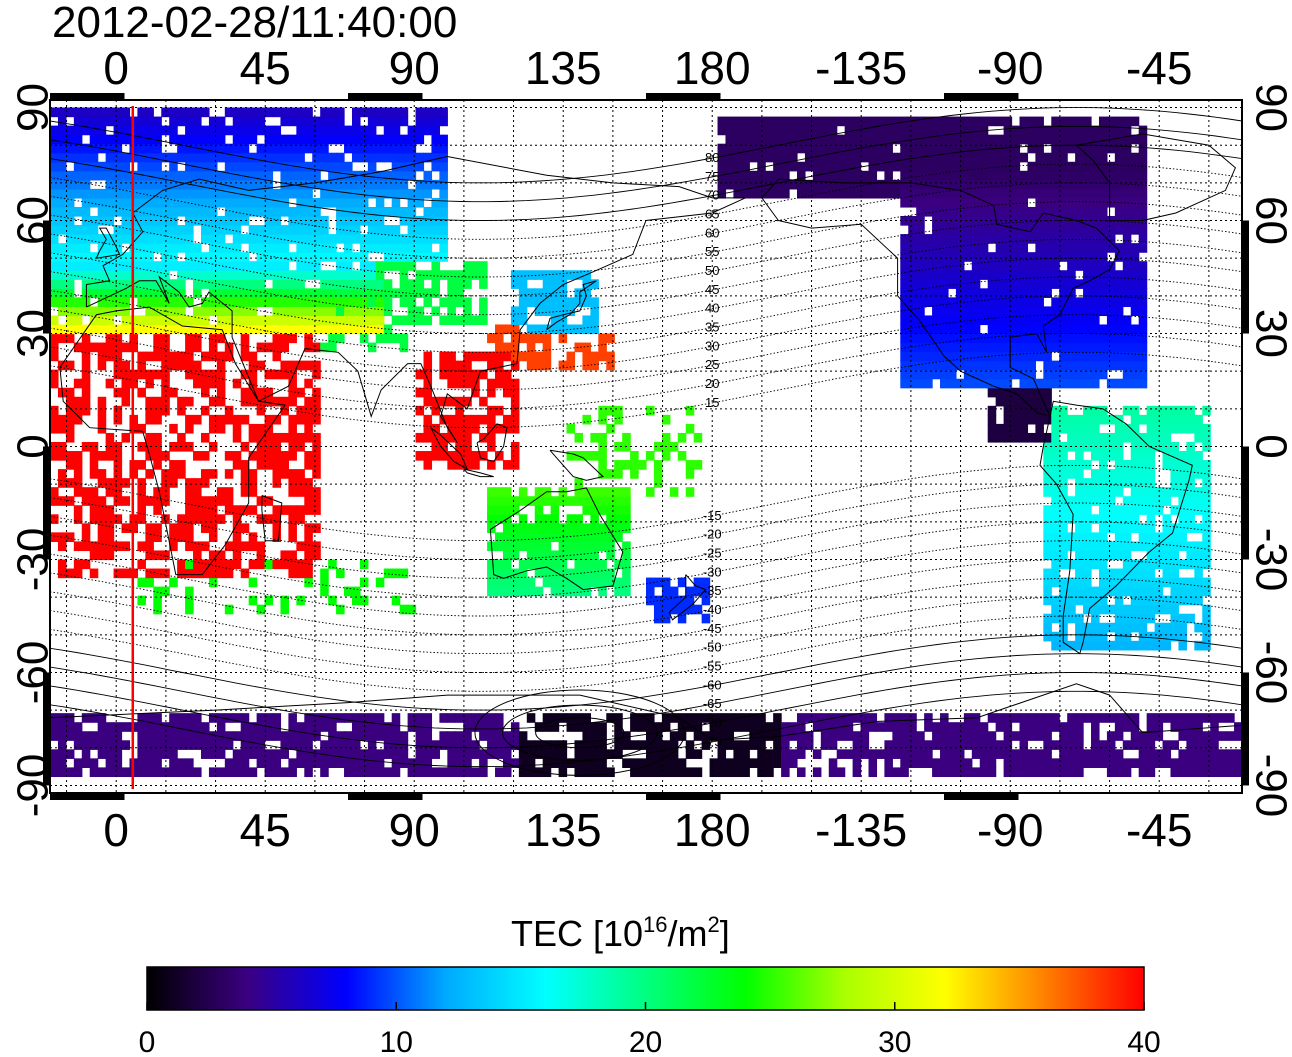 The height and width of the screenshot is (1057, 1292). I want to click on mag-lat-label: 30, so click(712, 345).